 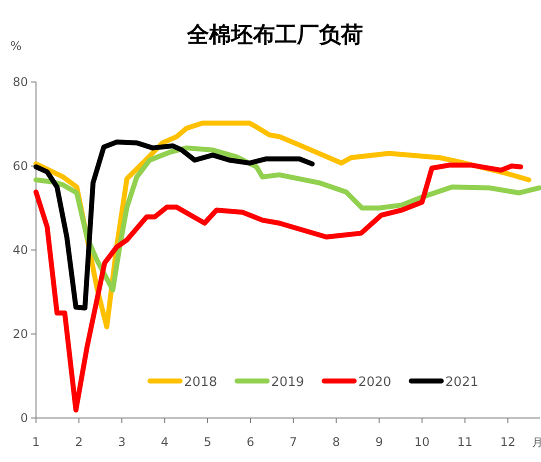 What do you see at coordinates (20, 334) in the screenshot?
I see `y-tick-label: 20` at bounding box center [20, 334].